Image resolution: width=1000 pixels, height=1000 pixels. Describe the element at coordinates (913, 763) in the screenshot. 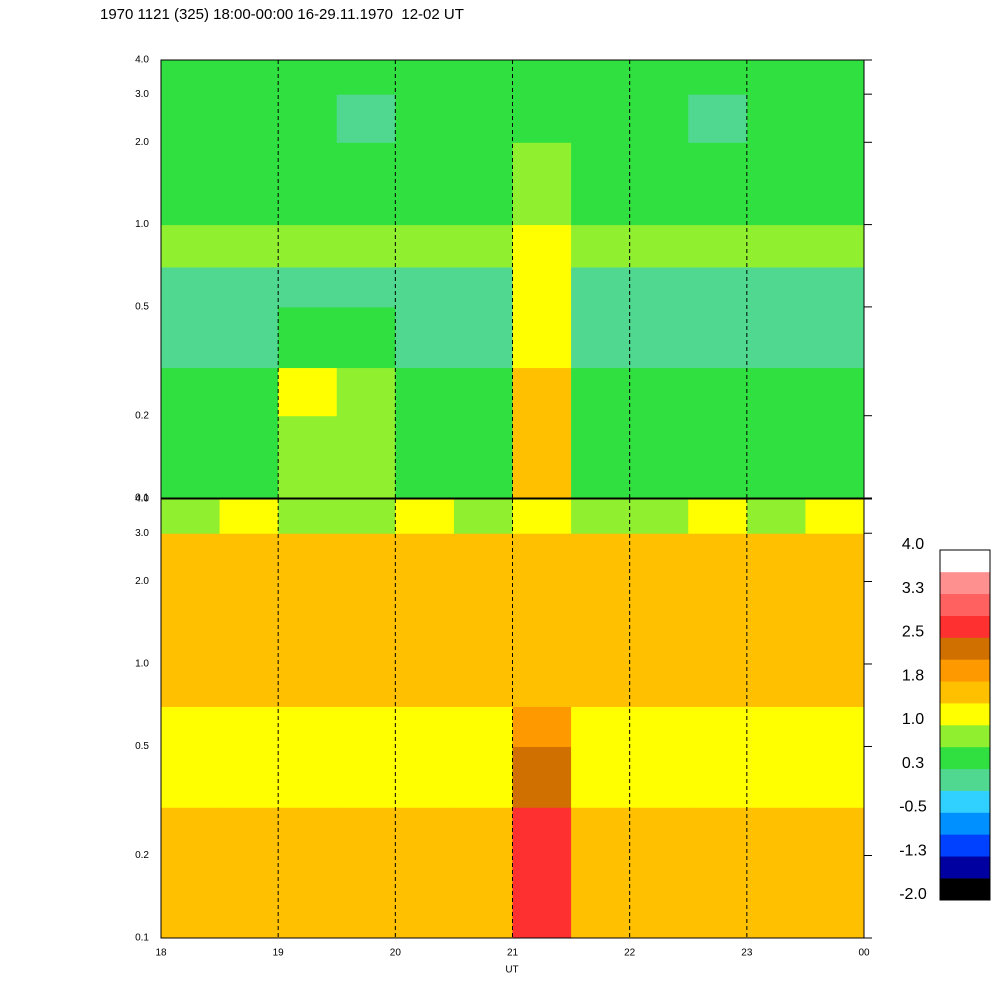

I see `colorbar-tick-label: 0.3` at that location.